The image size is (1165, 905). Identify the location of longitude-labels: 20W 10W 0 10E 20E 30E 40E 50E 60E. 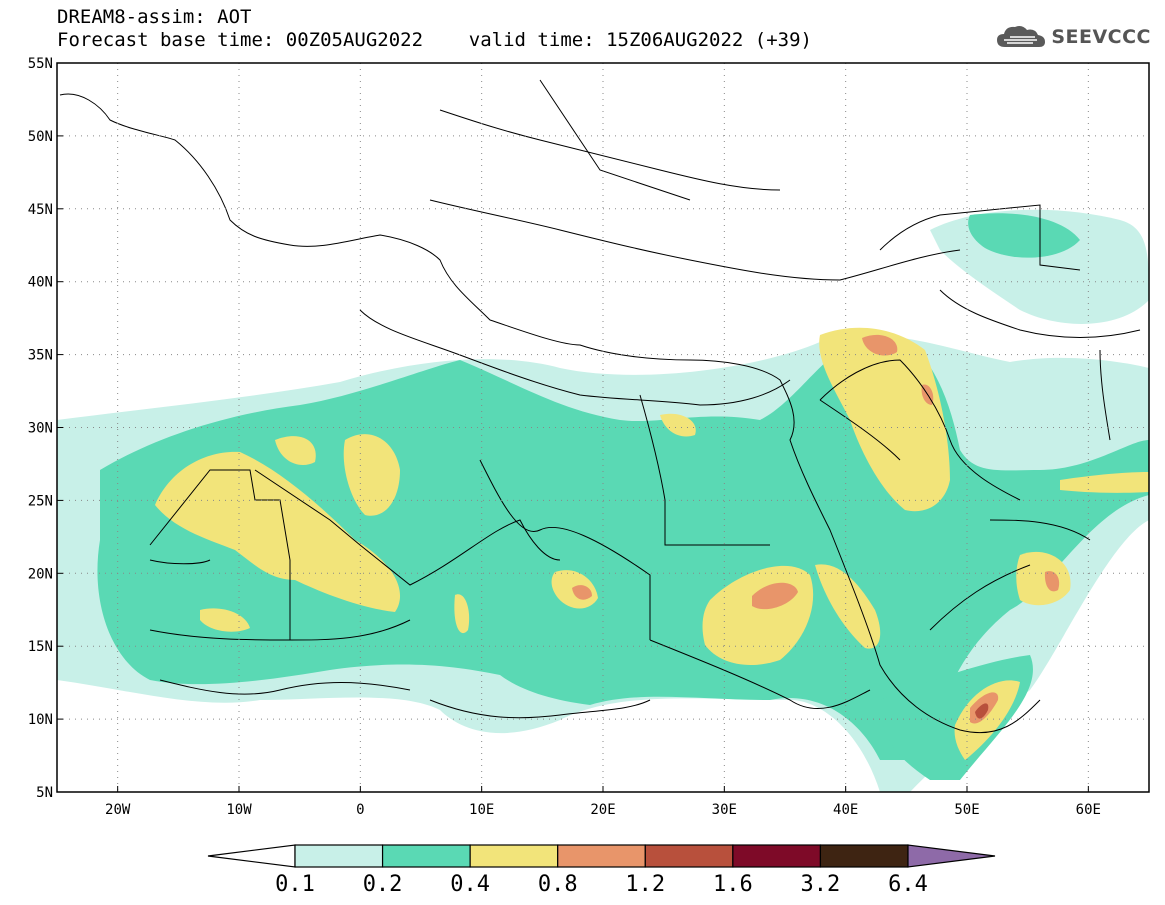
(603, 810).